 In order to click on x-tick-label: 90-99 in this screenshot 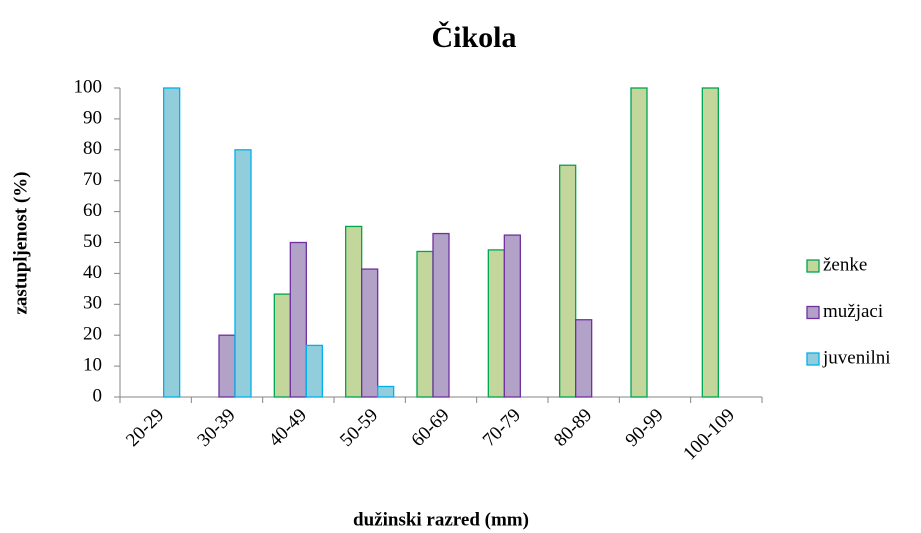, I will do `click(644, 428)`.